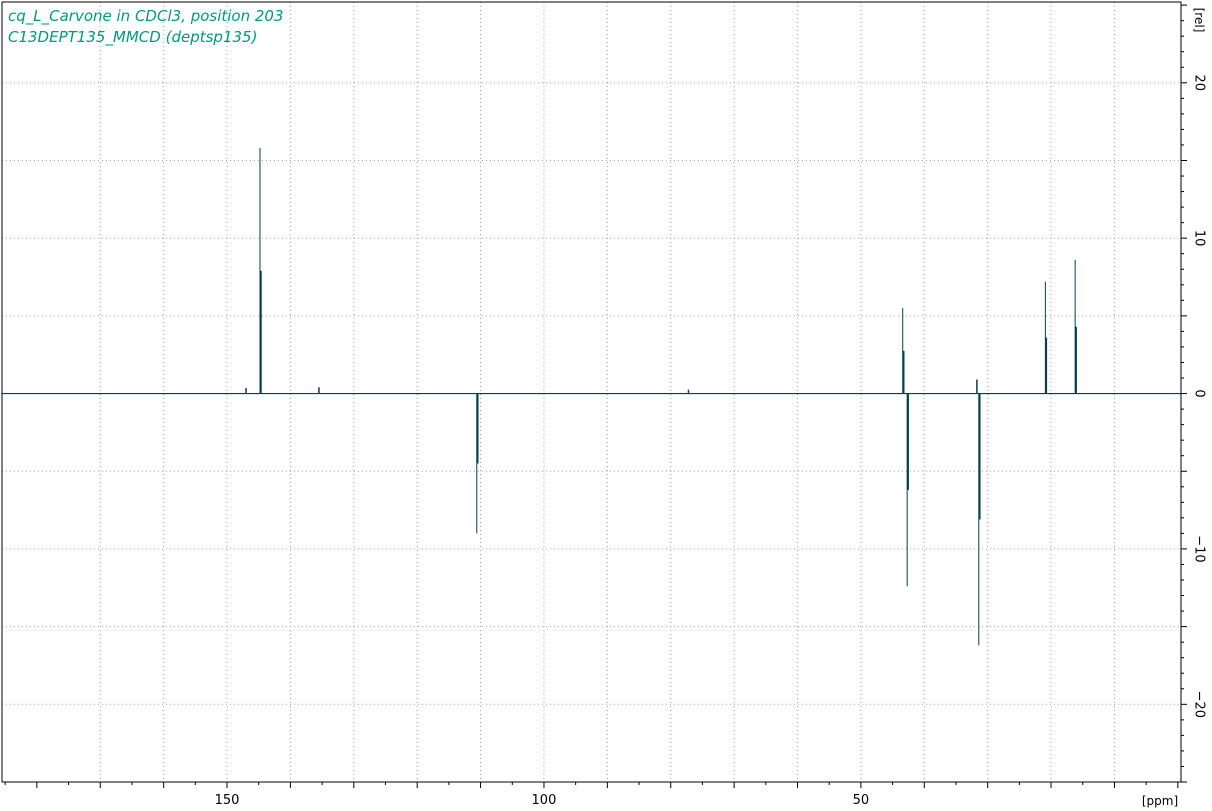 The image size is (1212, 811). What do you see at coordinates (1199, 704) in the screenshot?
I see `y-tick-label: −20` at bounding box center [1199, 704].